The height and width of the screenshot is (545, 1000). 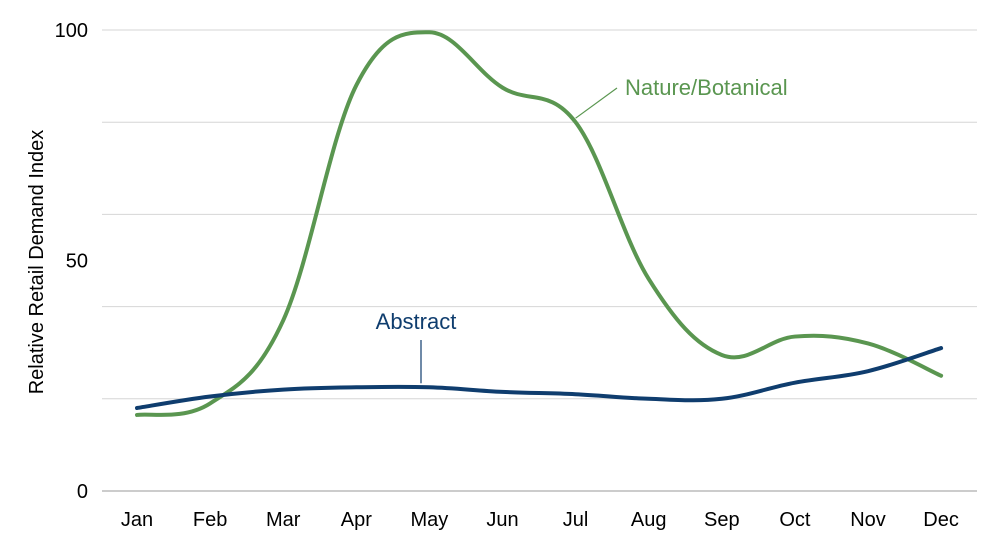 What do you see at coordinates (649, 520) in the screenshot?
I see `x-tick-label: Aug` at bounding box center [649, 520].